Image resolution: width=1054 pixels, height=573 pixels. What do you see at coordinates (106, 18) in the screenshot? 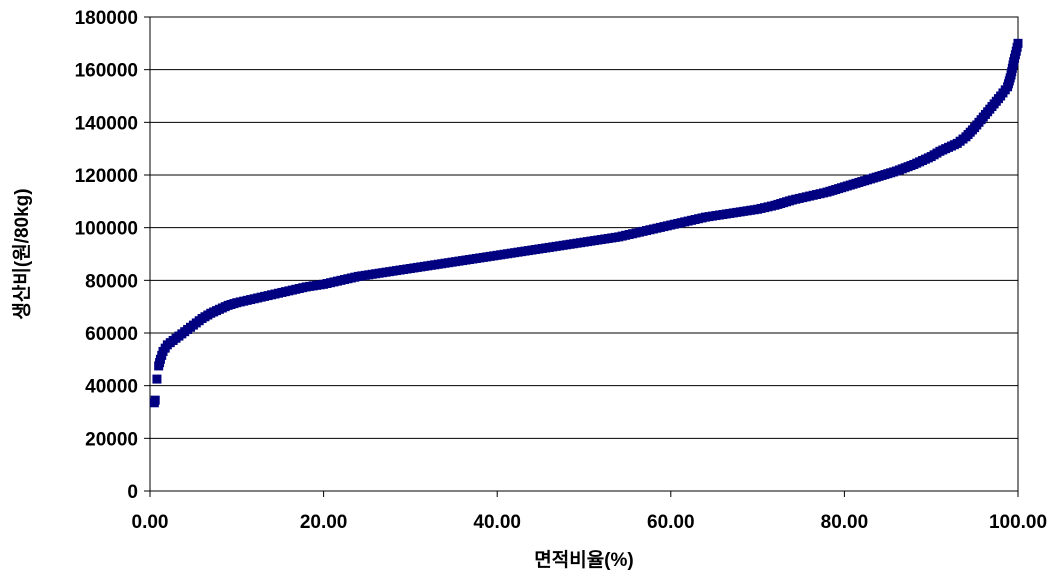
I see `y-tick-label: 180000` at bounding box center [106, 18].